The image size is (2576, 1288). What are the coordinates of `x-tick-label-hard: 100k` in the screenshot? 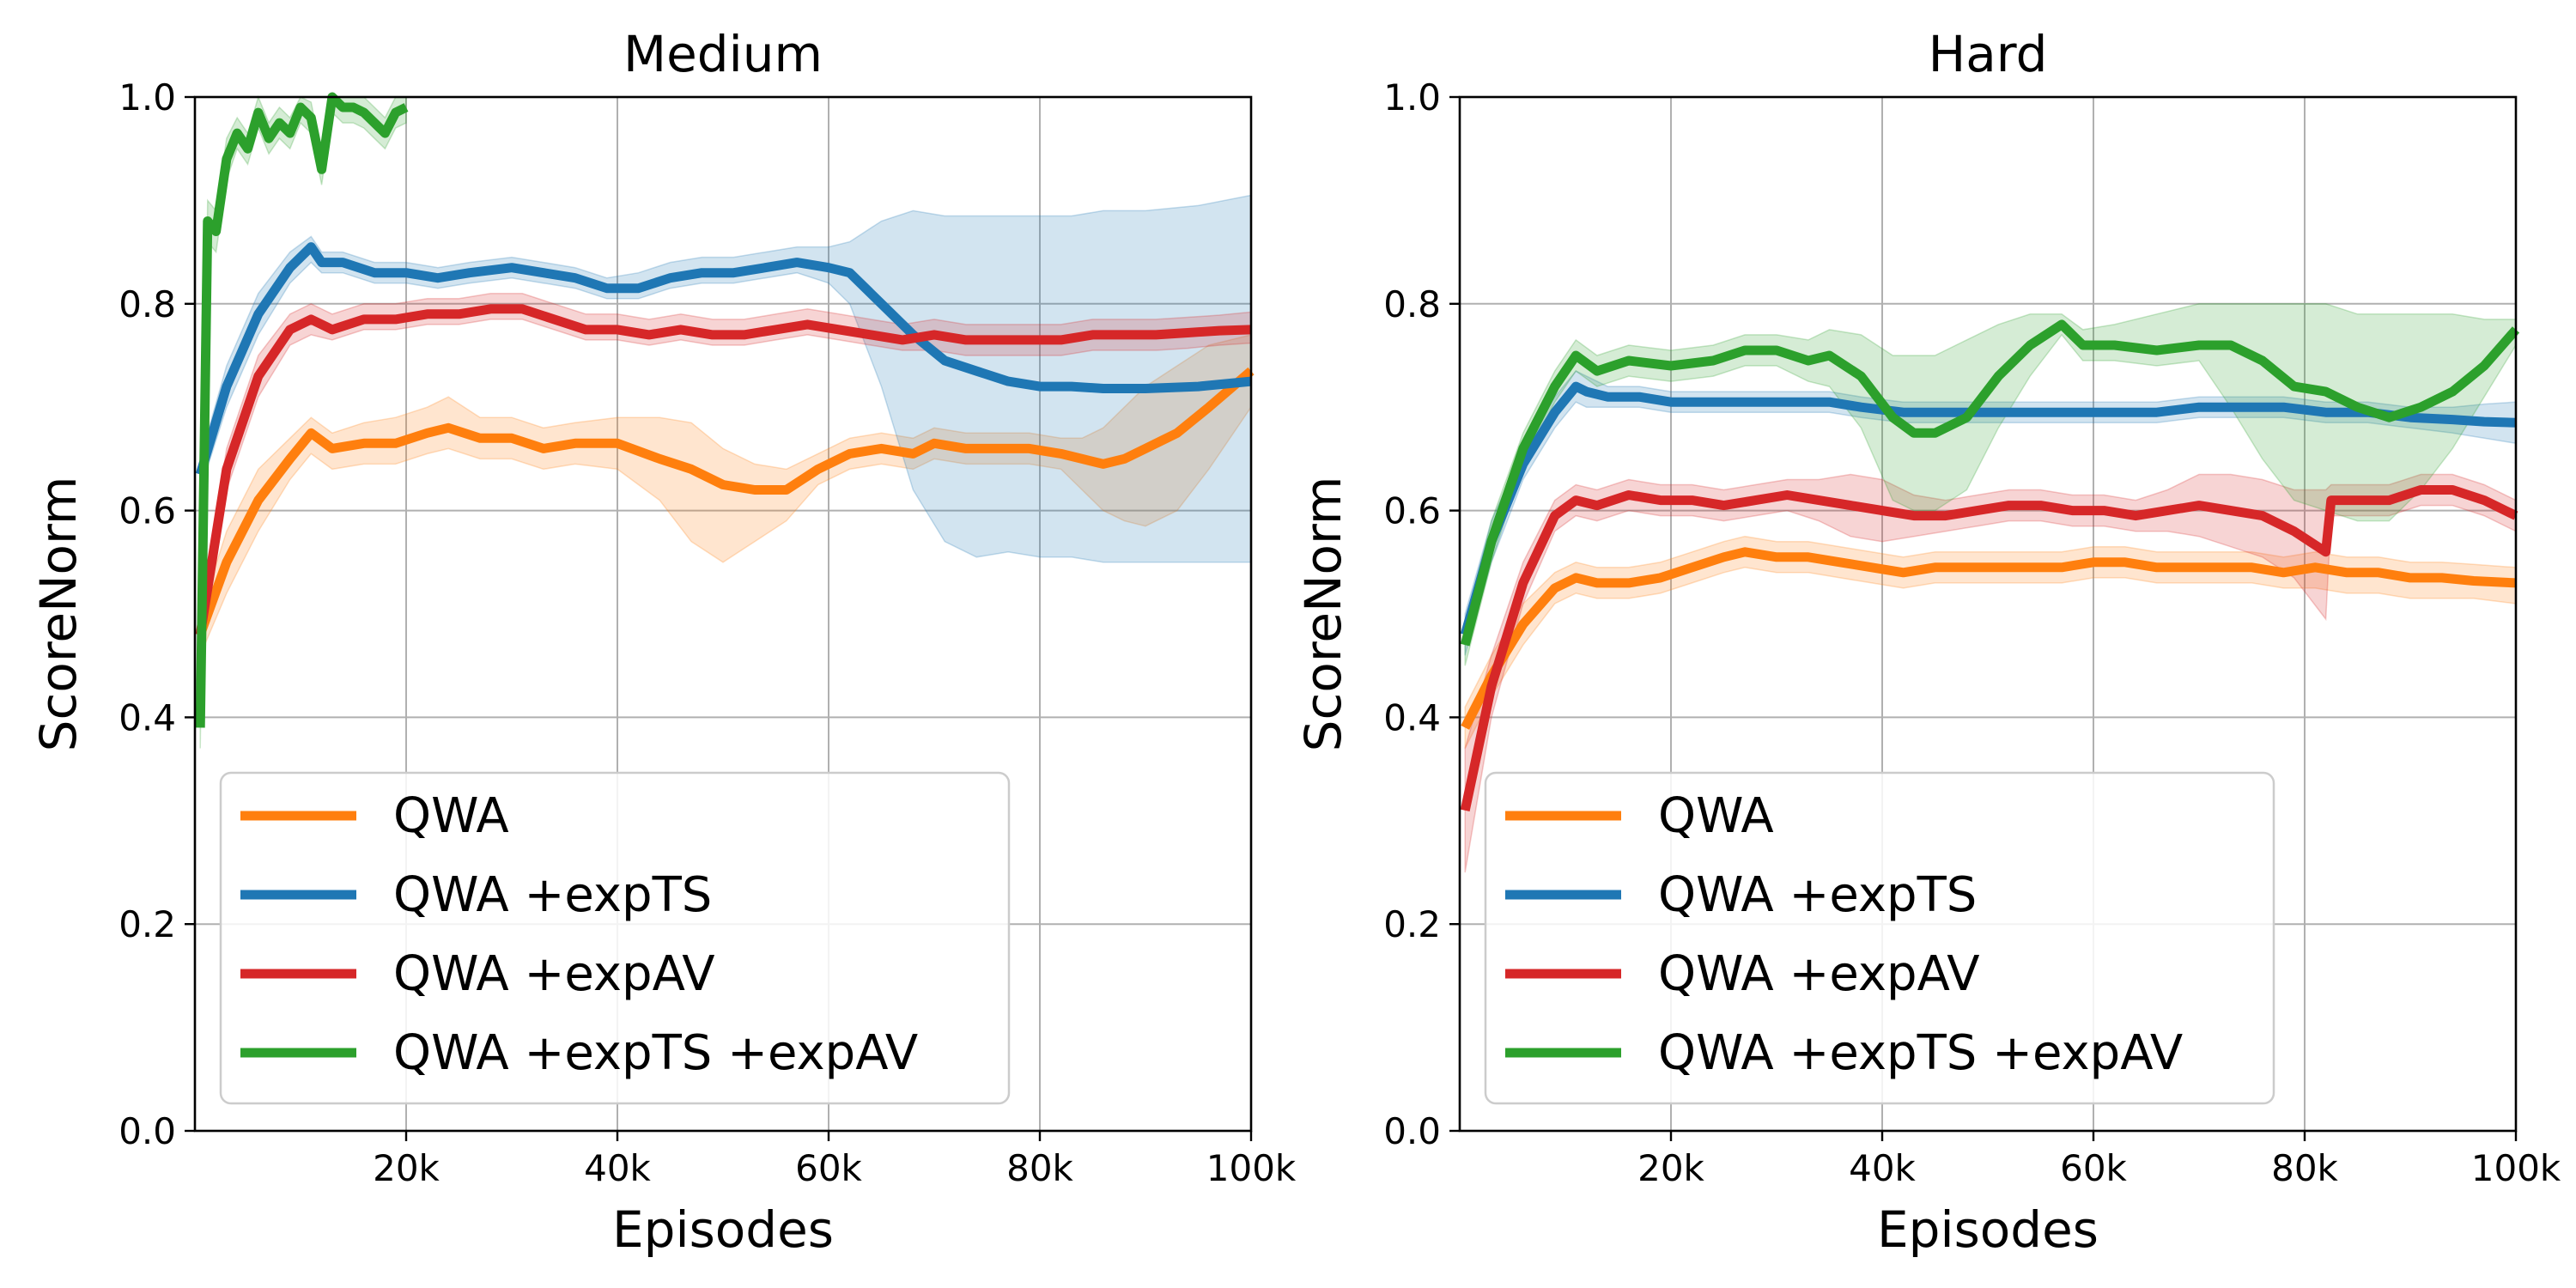 It's located at (2516, 1168).